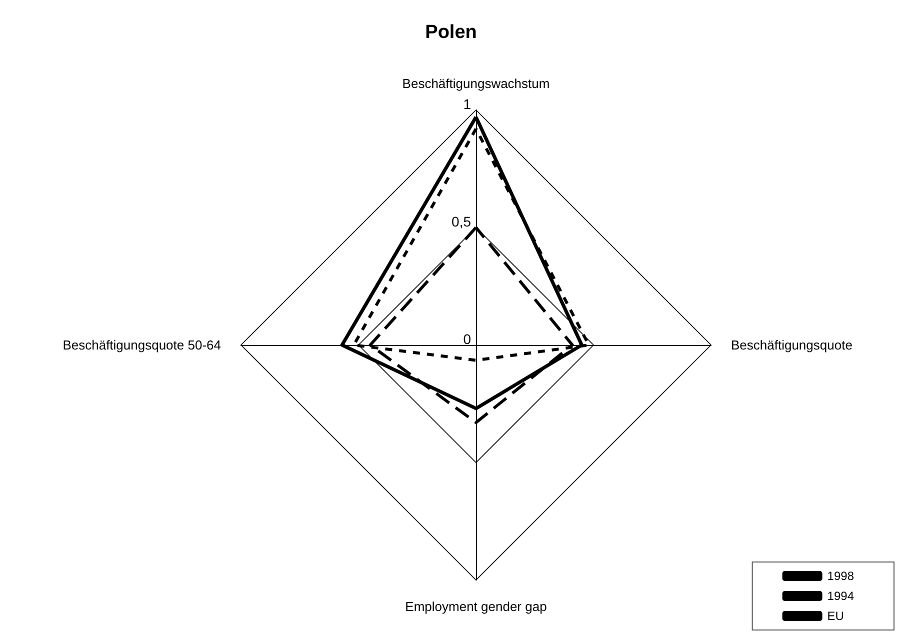 Image resolution: width=902 pixels, height=640 pixels. Describe the element at coordinates (476, 83) in the screenshot. I see `spoke-label: Beschäftigungswachstum` at that location.